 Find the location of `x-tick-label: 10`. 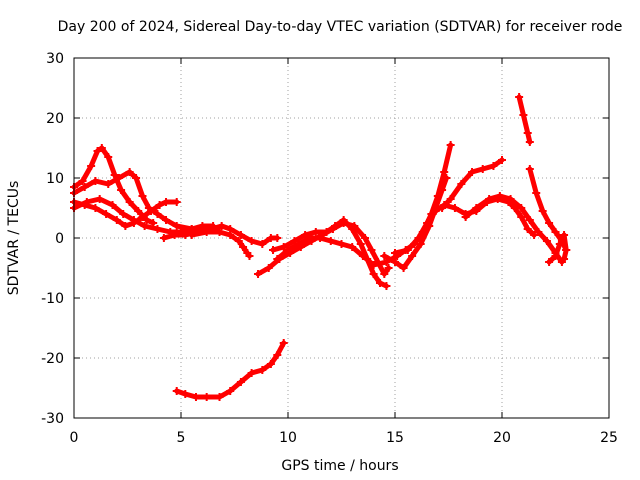

x-tick-label: 10 is located at coordinates (288, 438).